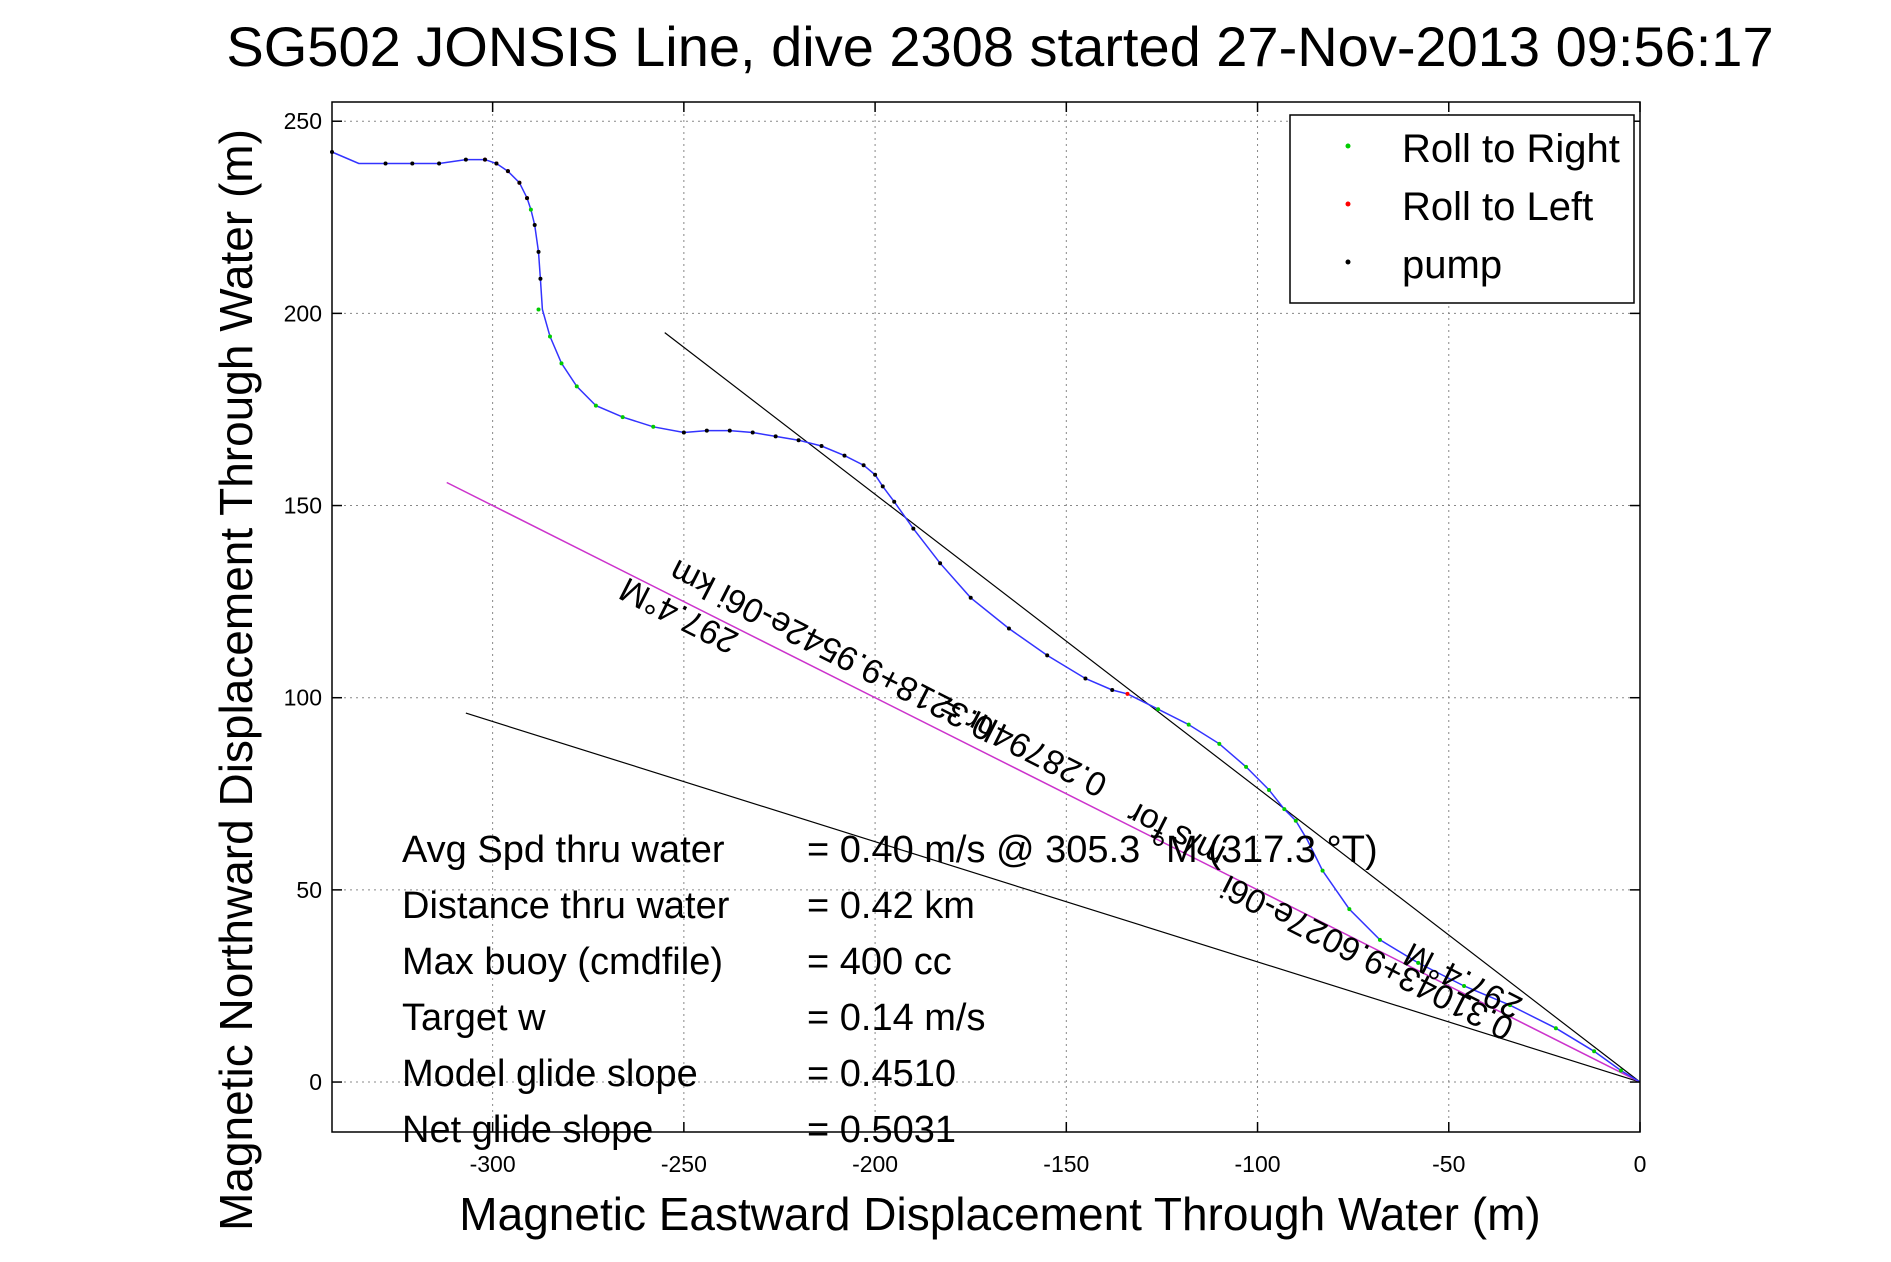 Image resolution: width=1891 pixels, height=1262 pixels. Describe the element at coordinates (1640, 1164) in the screenshot. I see `x-tick-label: 0` at that location.